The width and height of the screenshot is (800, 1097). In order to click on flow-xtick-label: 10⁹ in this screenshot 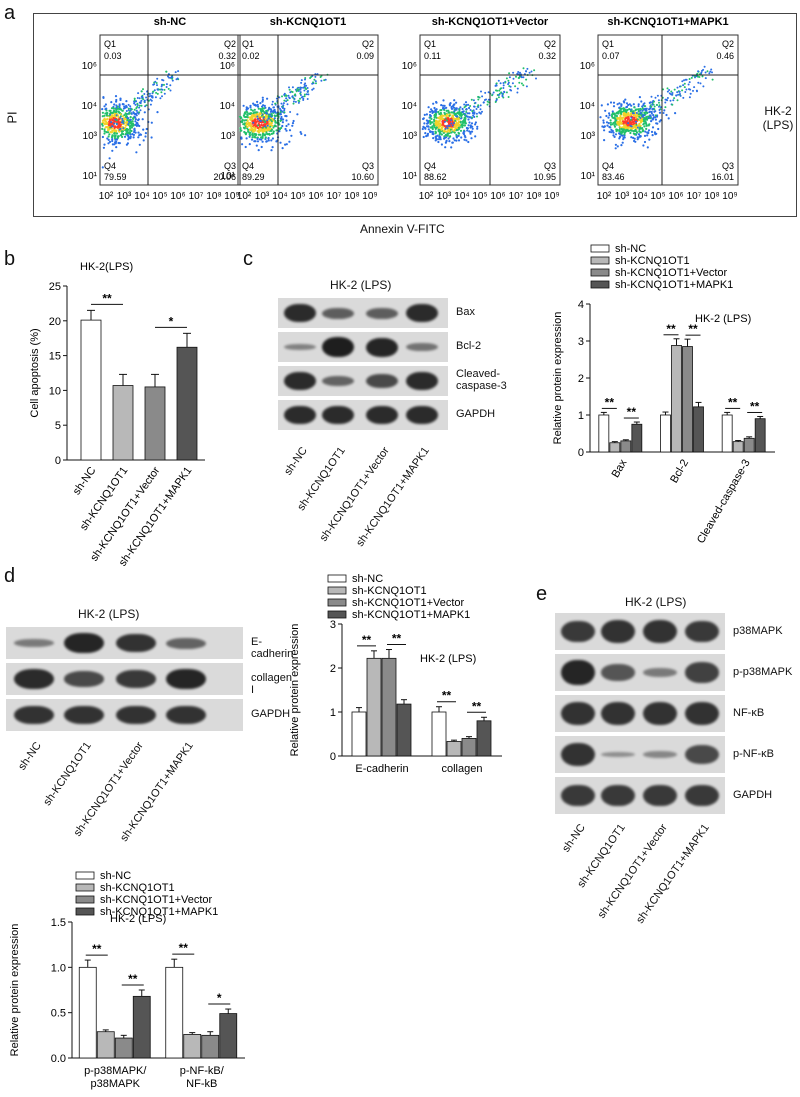, I will do `click(551, 196)`.